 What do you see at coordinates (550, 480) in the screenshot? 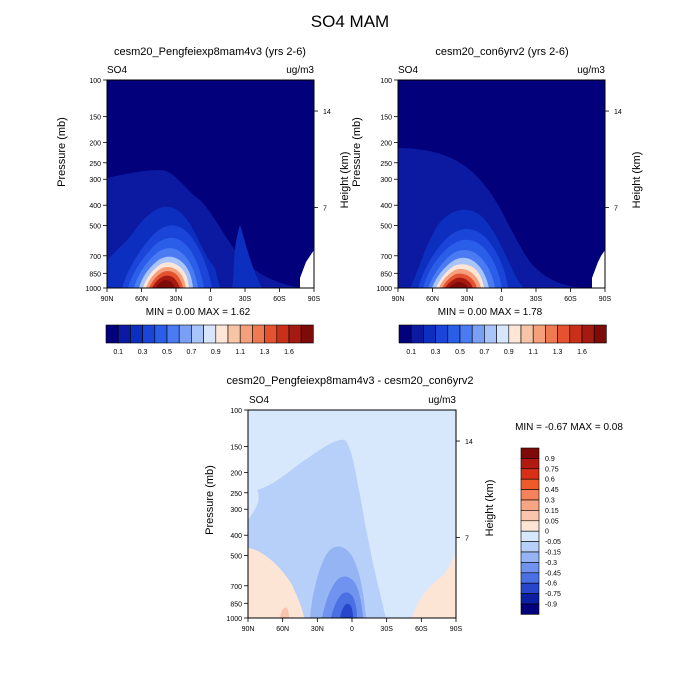
I see `colorbar-label: 0.6` at bounding box center [550, 480].